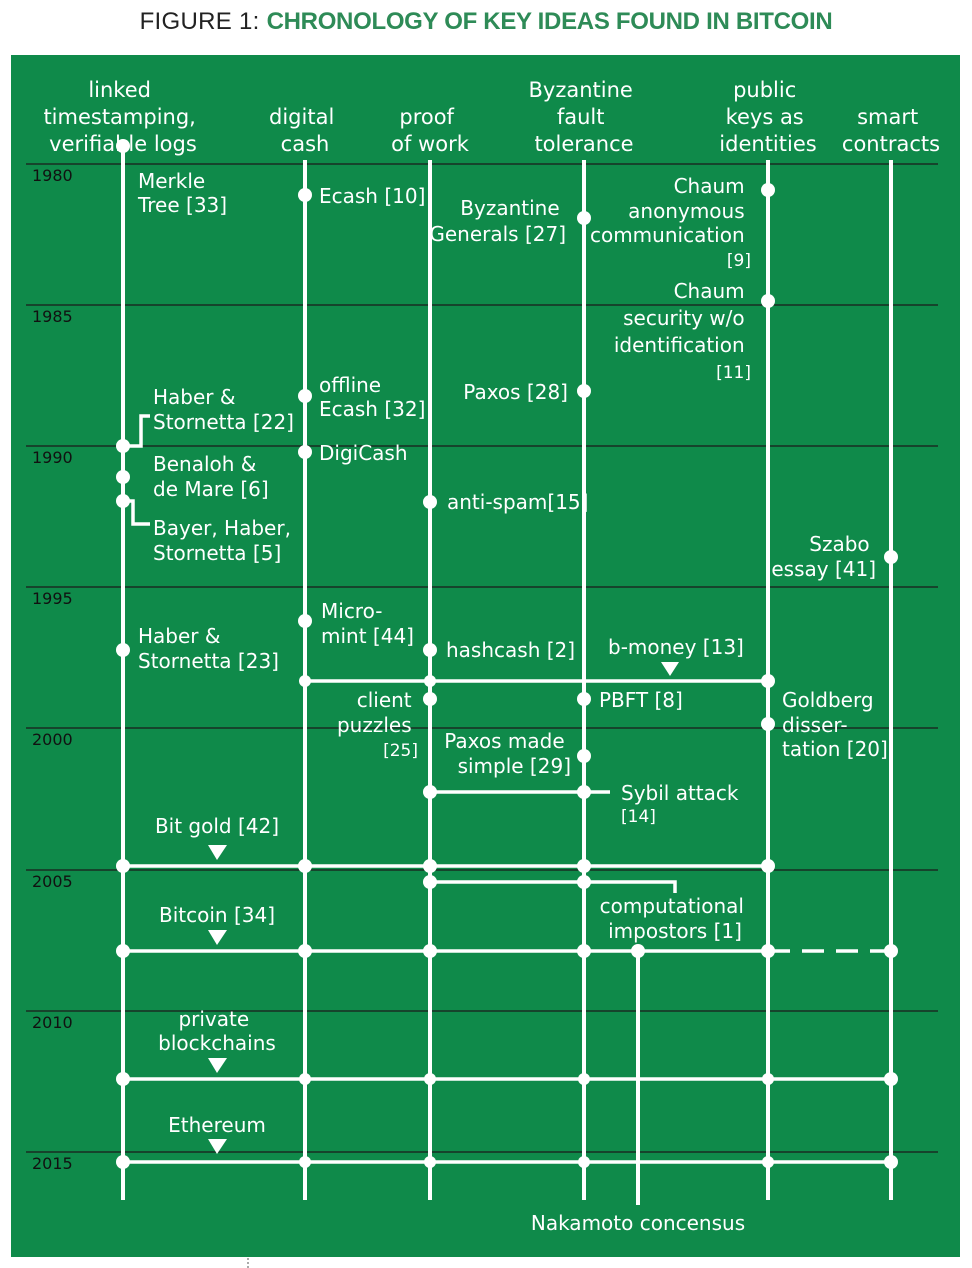  What do you see at coordinates (584, 1079) in the screenshot?
I see `dot-private-bft` at bounding box center [584, 1079].